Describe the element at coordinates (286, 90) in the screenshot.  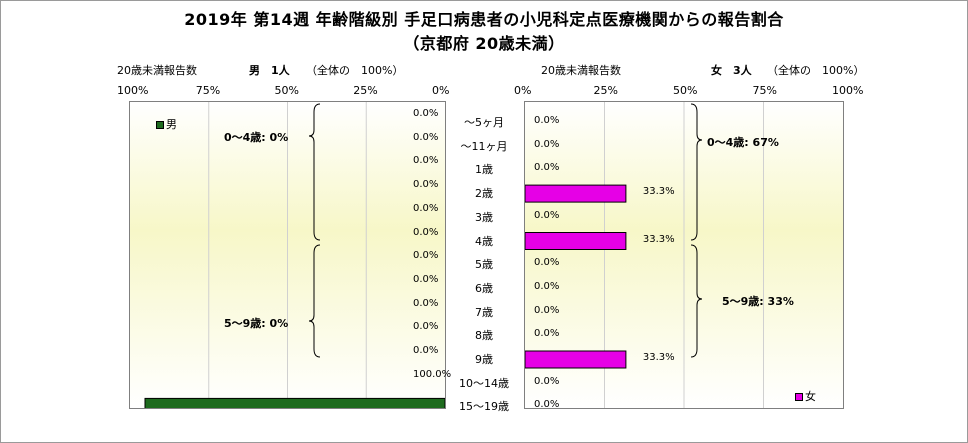
I see `male-axis-tick: 50%` at that location.